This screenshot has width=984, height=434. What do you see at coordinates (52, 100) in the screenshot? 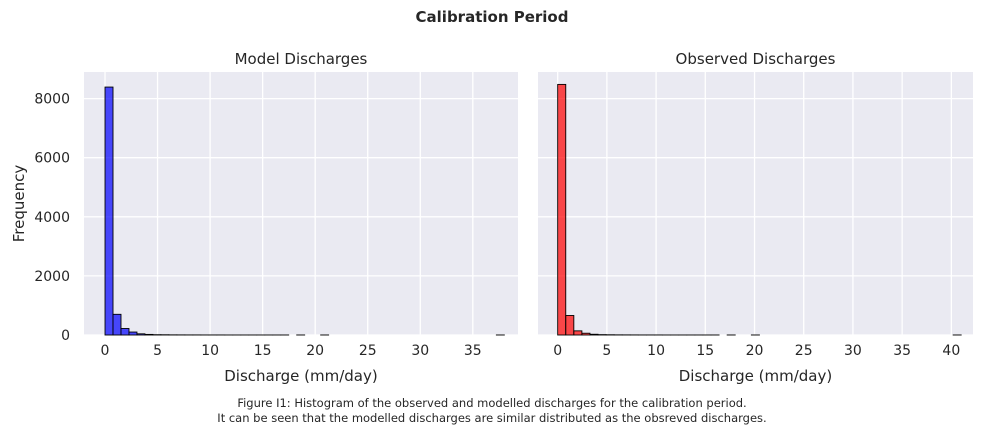
I see `y-tick-label: 8000` at bounding box center [52, 100].